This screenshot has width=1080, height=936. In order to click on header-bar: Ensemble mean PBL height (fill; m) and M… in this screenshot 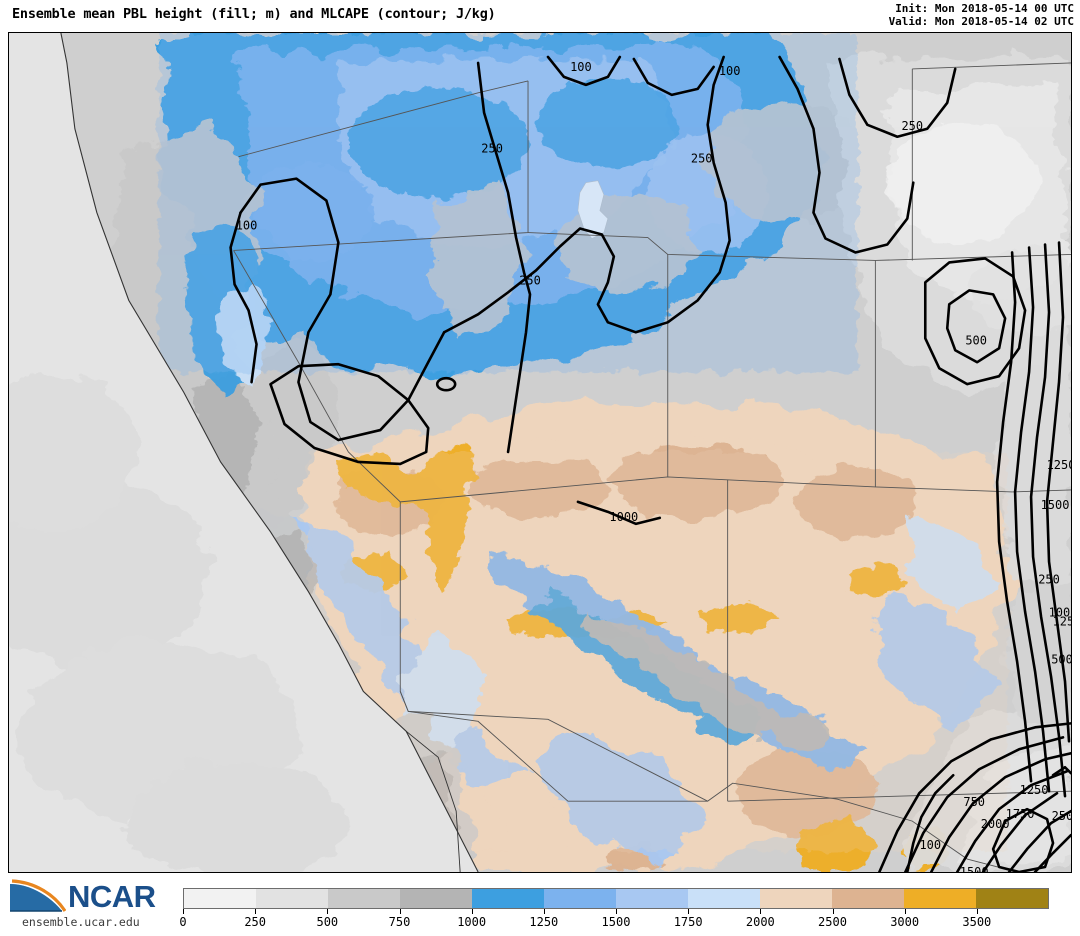, I will do `click(540, 16)`.